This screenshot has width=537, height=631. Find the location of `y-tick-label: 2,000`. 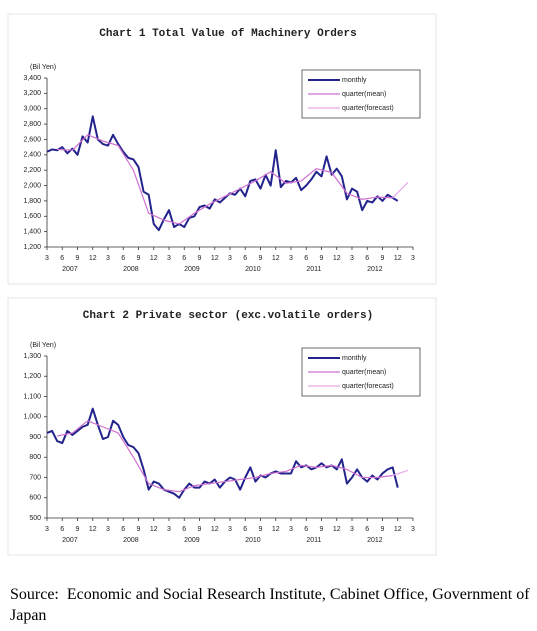

y-tick-label: 2,000 is located at coordinates (32, 185).